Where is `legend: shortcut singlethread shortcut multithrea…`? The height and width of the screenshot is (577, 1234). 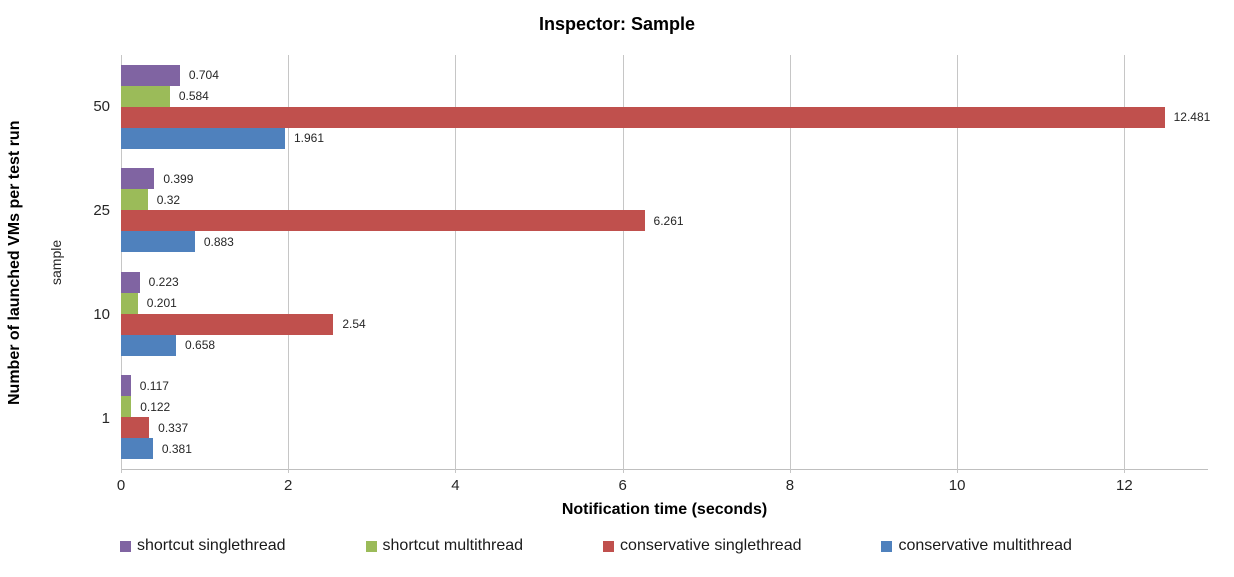 legend: shortcut singlethread shortcut multithrea… is located at coordinates (596, 546).